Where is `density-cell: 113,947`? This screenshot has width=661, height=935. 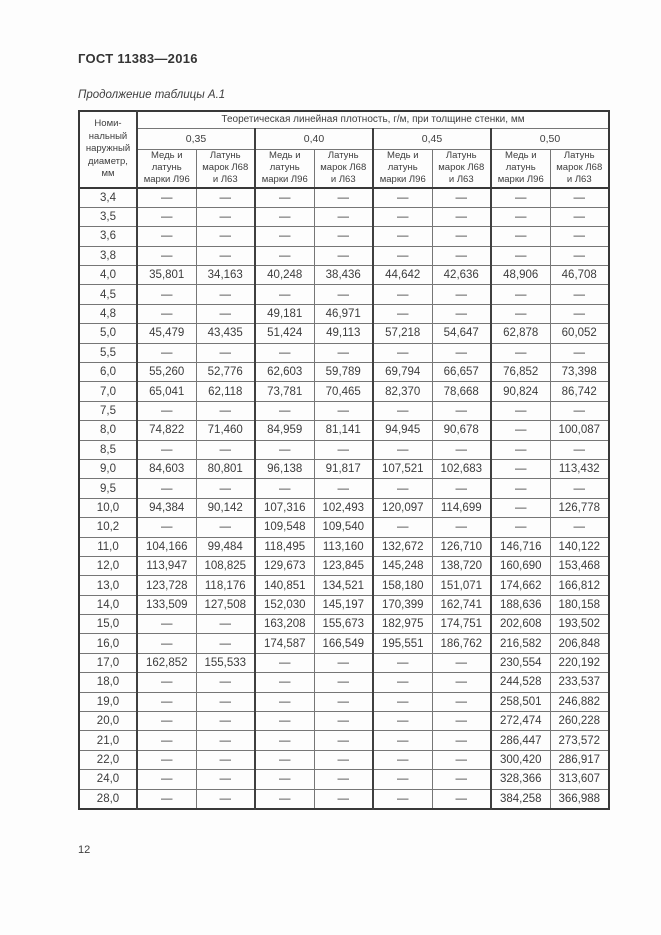
density-cell: 113,947 is located at coordinates (166, 566).